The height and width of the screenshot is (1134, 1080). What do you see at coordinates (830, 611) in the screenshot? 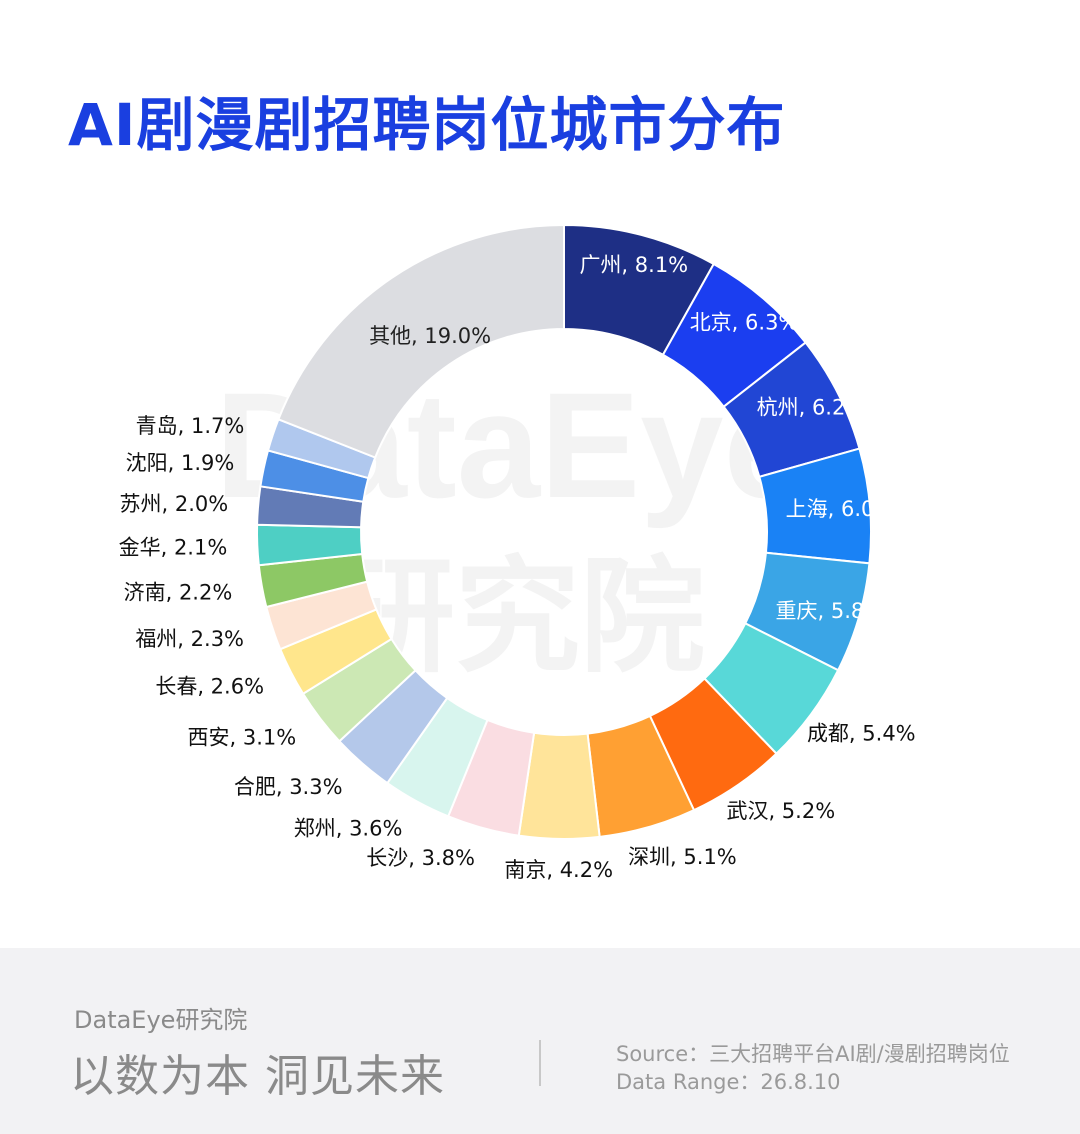
I see `slice-label-4: 重庆, 5.8%` at bounding box center [830, 611].